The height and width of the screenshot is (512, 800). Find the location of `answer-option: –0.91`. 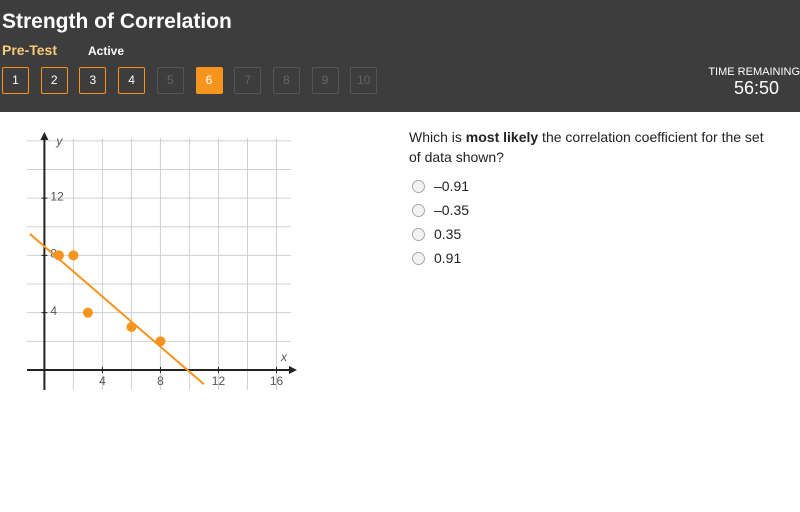

answer-option: –0.91 is located at coordinates (440, 186).